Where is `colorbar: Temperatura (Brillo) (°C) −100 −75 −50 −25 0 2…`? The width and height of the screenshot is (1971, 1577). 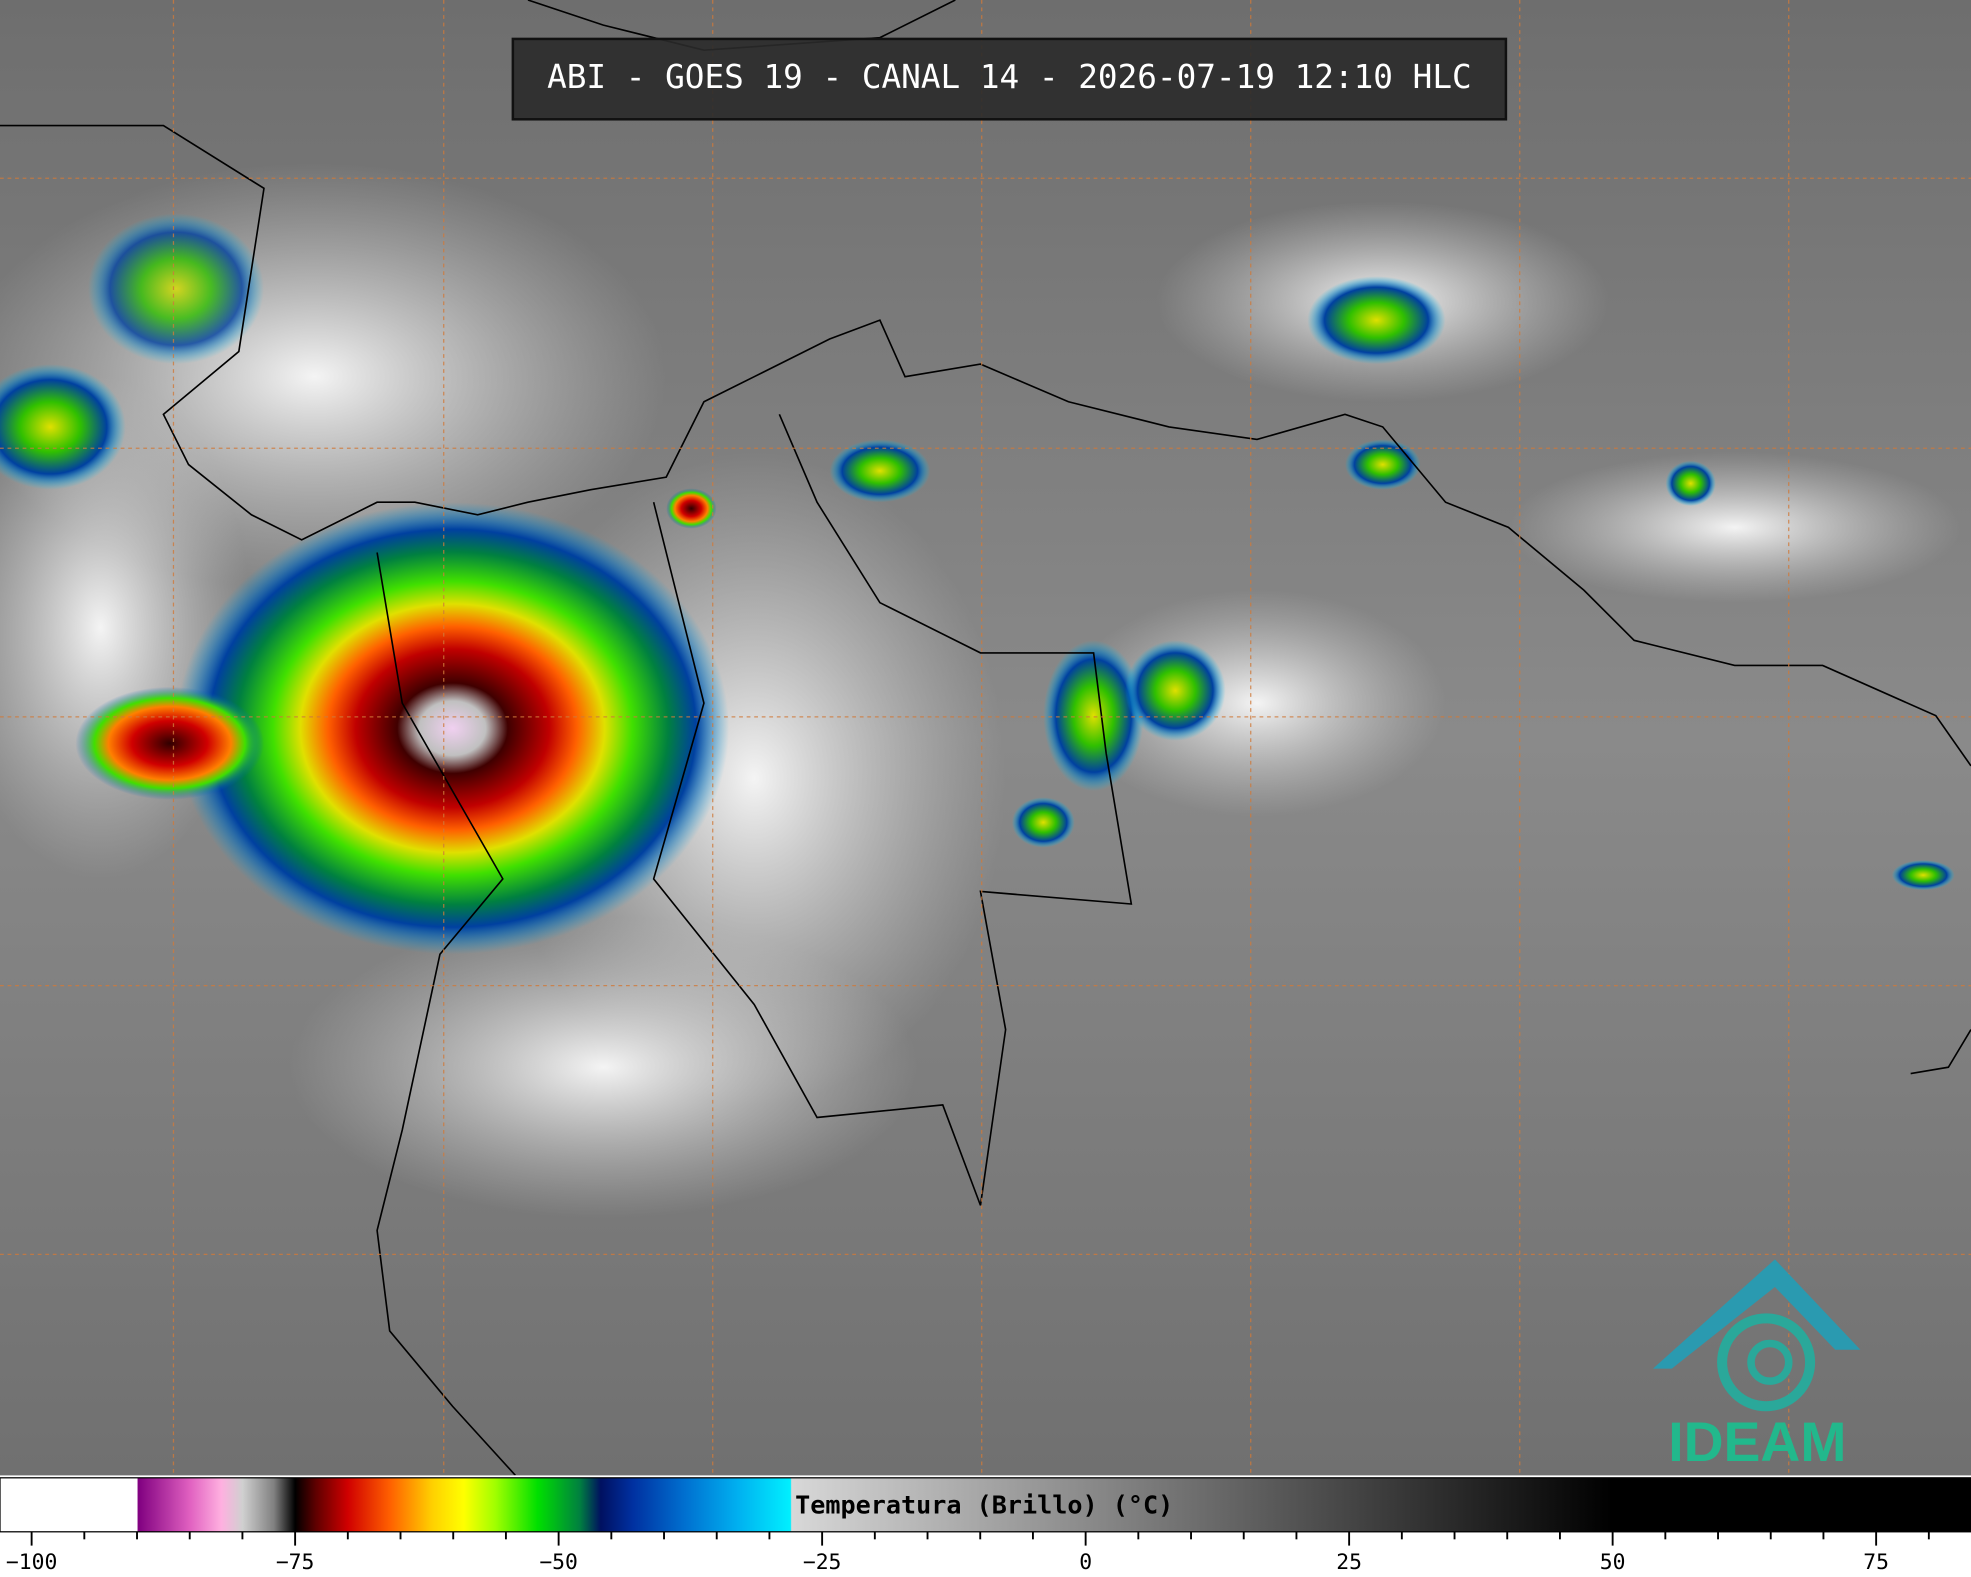
colorbar: Temperatura (Brillo) (°C) −100 −75 −50 −25 0 2… is located at coordinates (985, 1526).